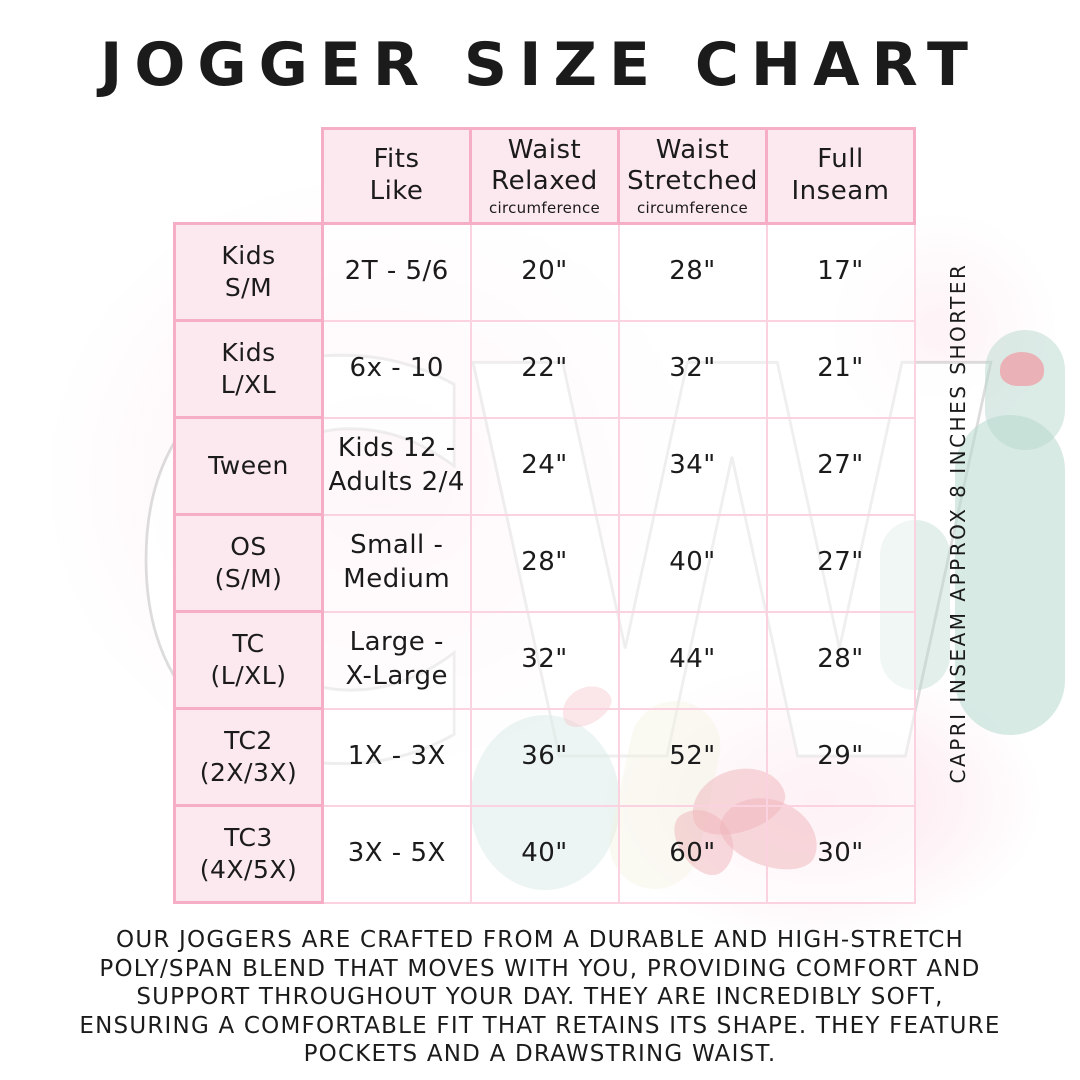 This screenshot has width=1080, height=1080. I want to click on column-header: Fits Like, so click(396, 176).